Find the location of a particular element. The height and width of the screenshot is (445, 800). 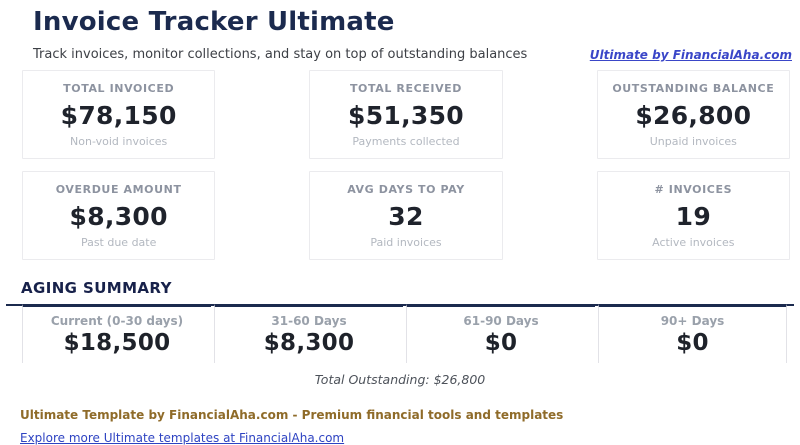

stat-label: TOTAL RECEIVED is located at coordinates (406, 88).